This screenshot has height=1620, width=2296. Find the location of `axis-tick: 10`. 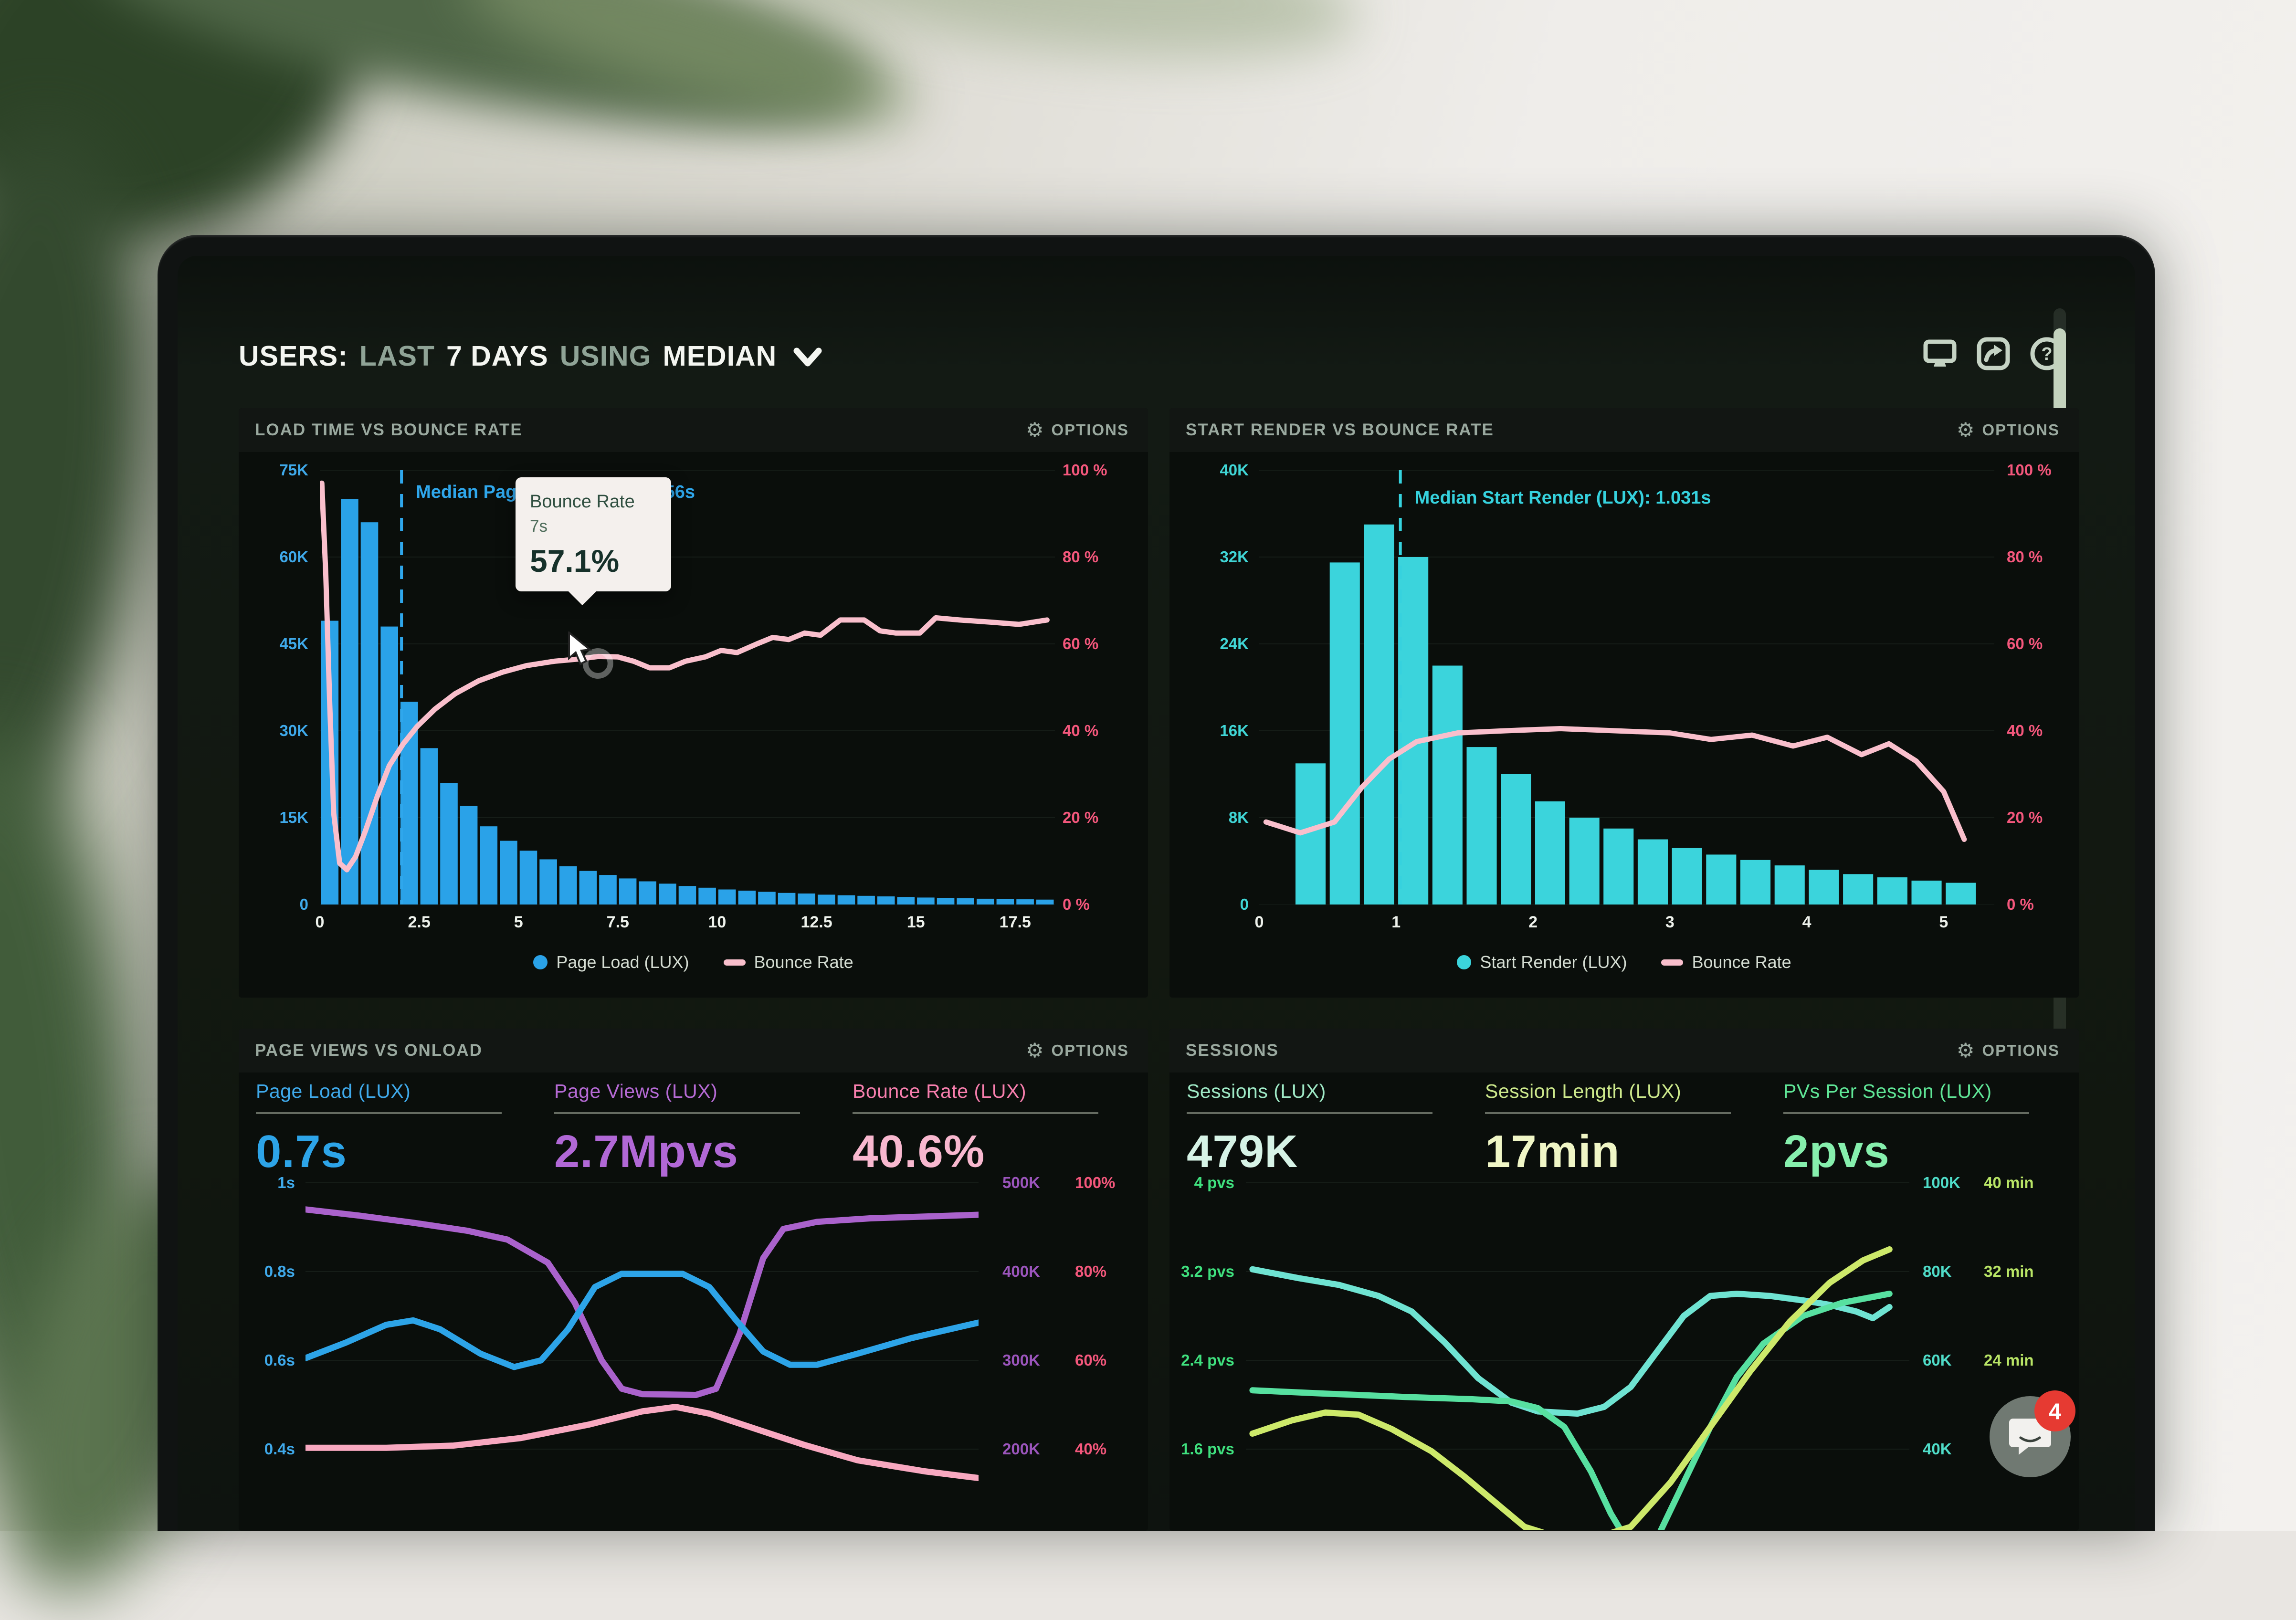

axis-tick: 10 is located at coordinates (717, 923).